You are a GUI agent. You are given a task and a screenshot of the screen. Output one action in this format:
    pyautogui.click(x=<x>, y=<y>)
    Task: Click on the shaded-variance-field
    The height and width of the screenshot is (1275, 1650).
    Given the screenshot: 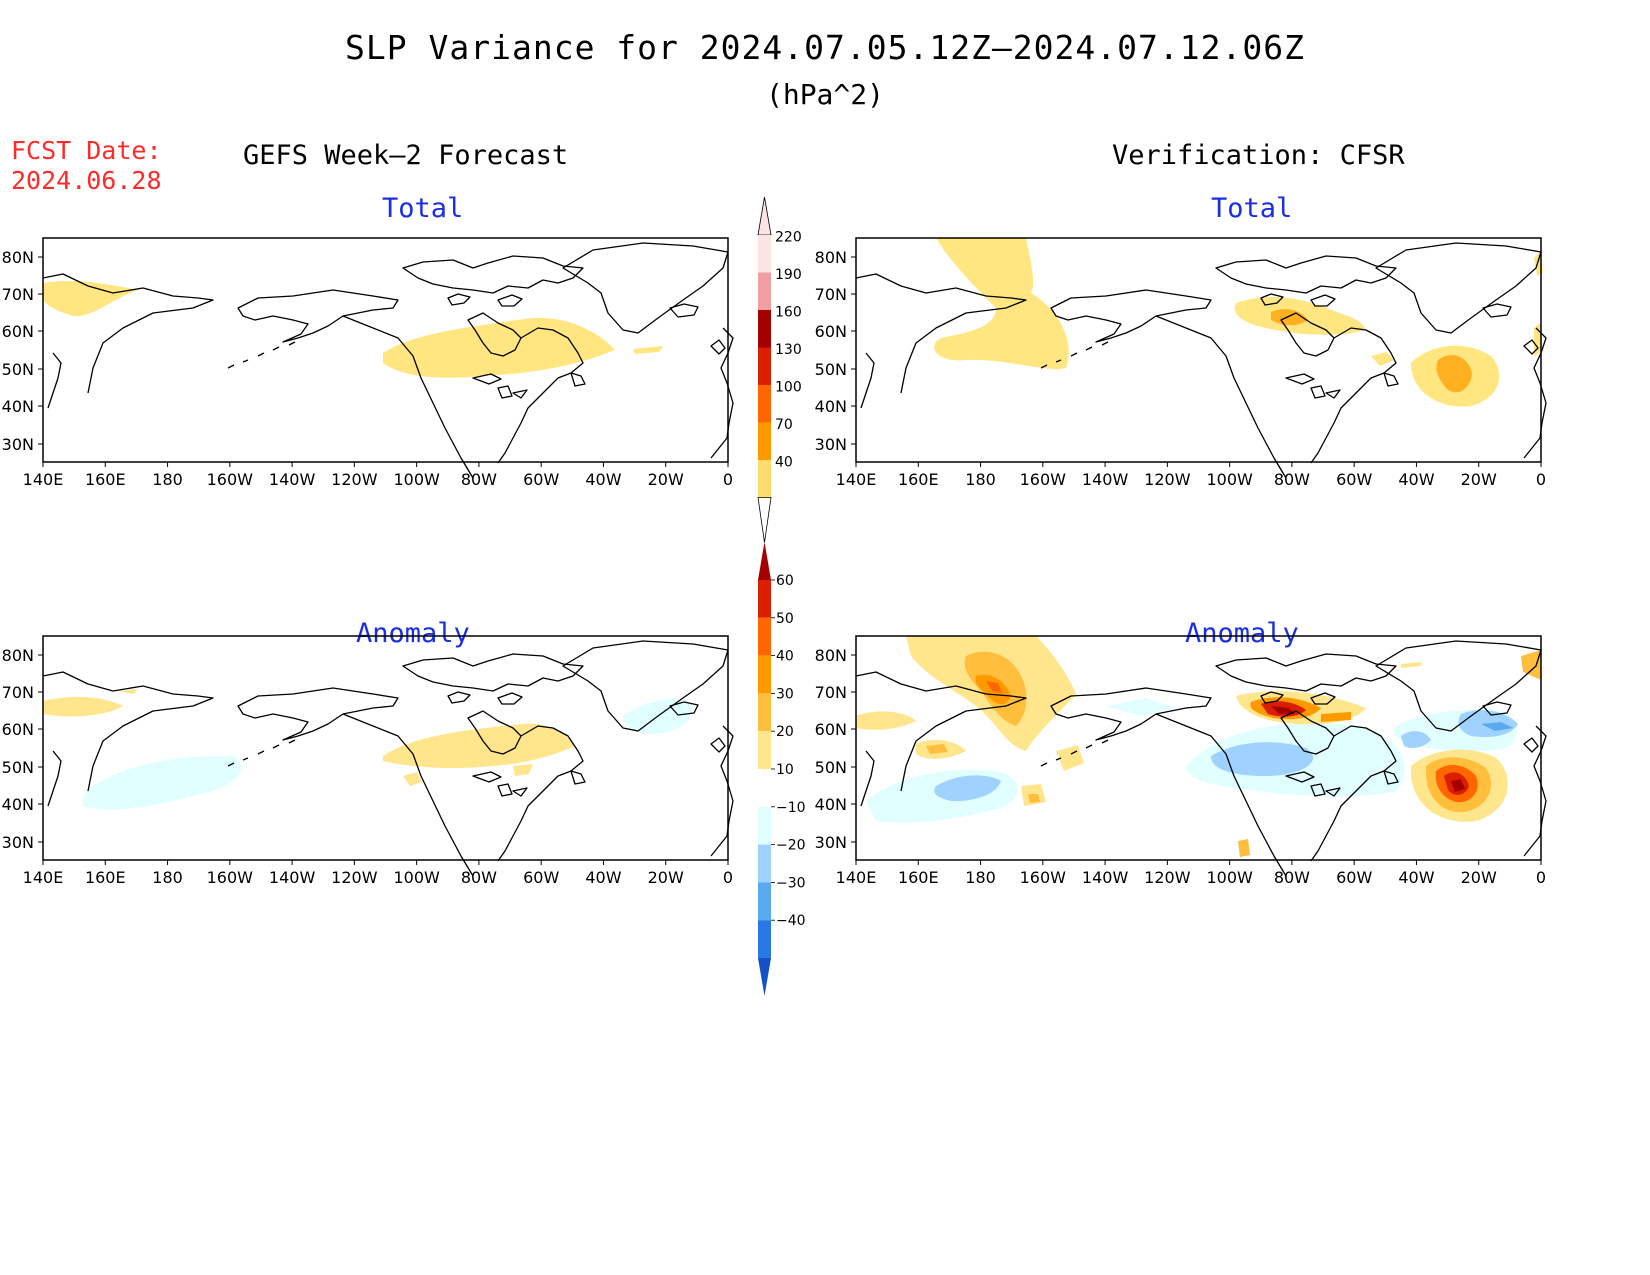 What is the action you would take?
    pyautogui.click(x=353, y=329)
    